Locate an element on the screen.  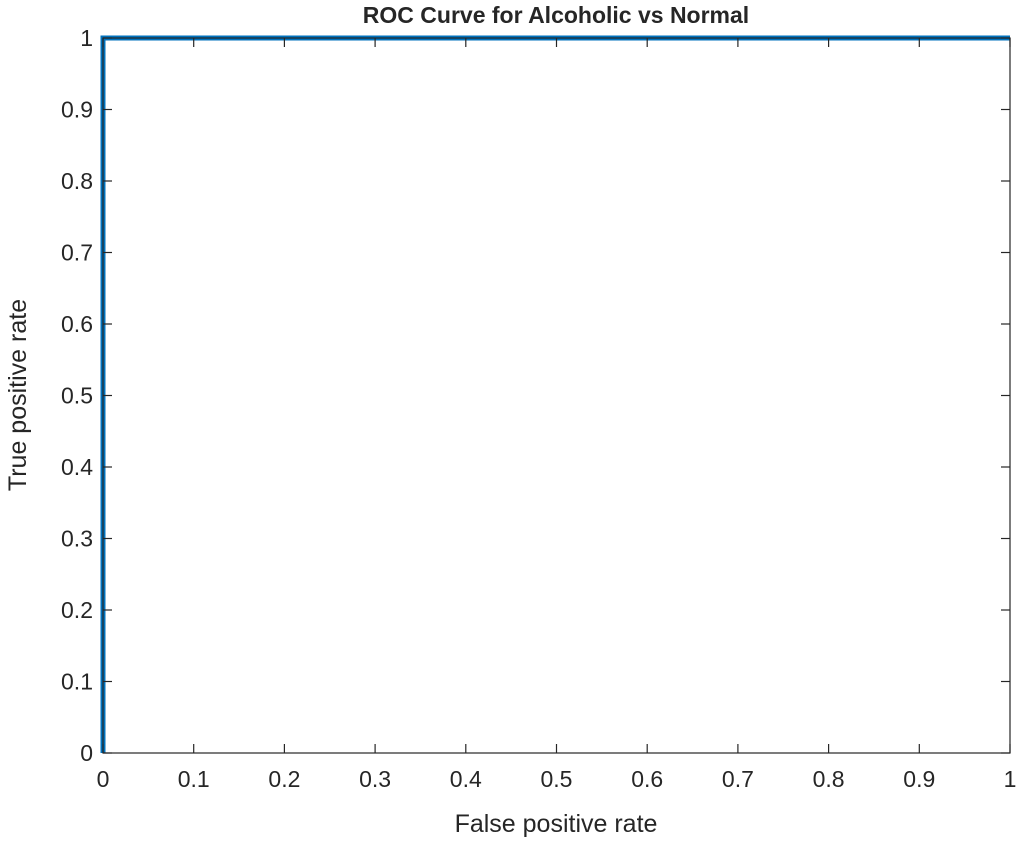
x-axis-label: False positive rate is located at coordinates (556, 824).